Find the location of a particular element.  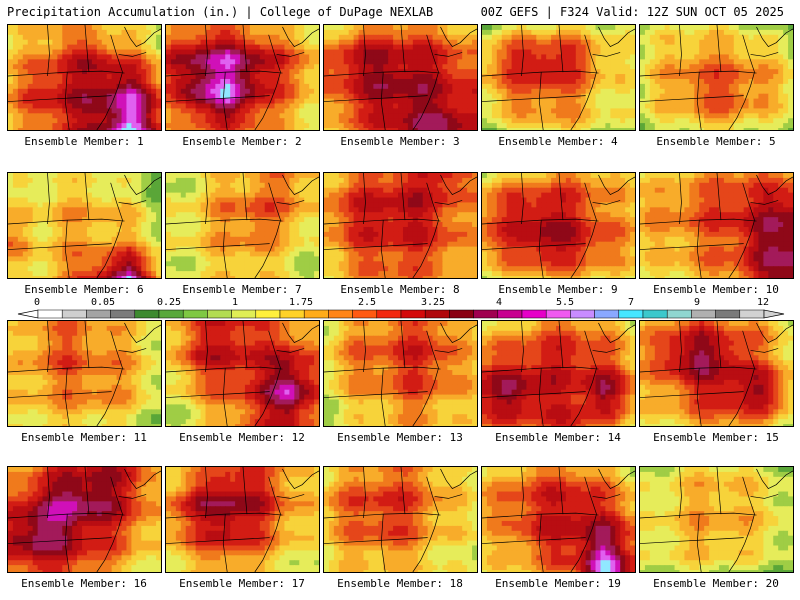

member-caption: Ensemble Member: 2 is located at coordinates (242, 141).